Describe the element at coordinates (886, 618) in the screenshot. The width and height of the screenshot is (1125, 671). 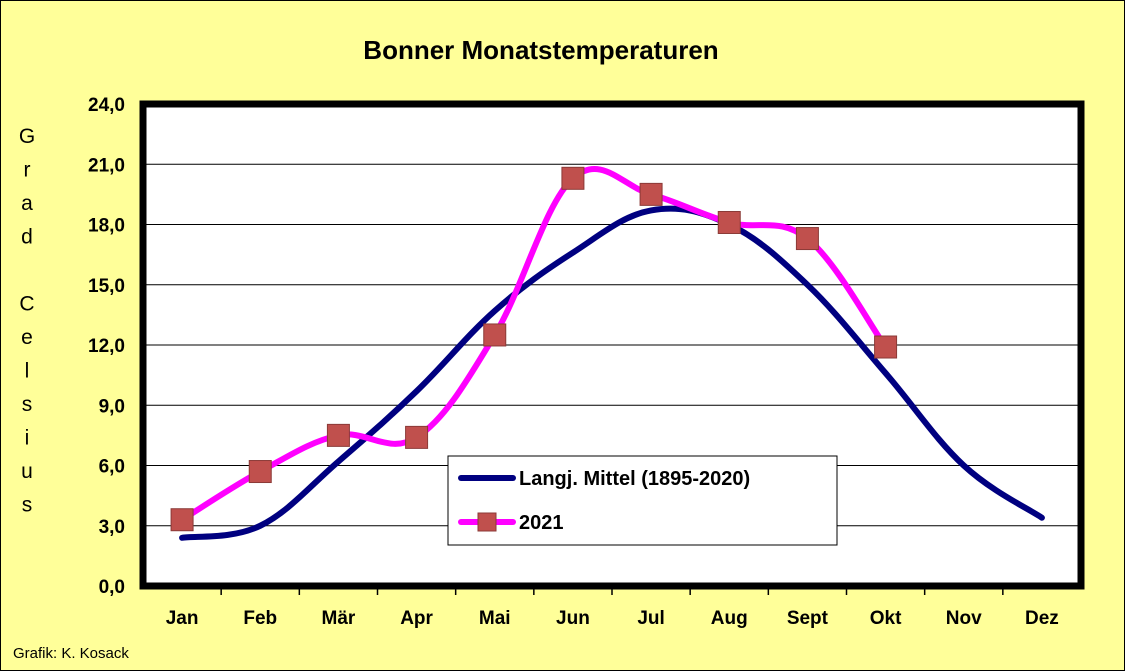
I see `x-tick-label: Okt` at that location.